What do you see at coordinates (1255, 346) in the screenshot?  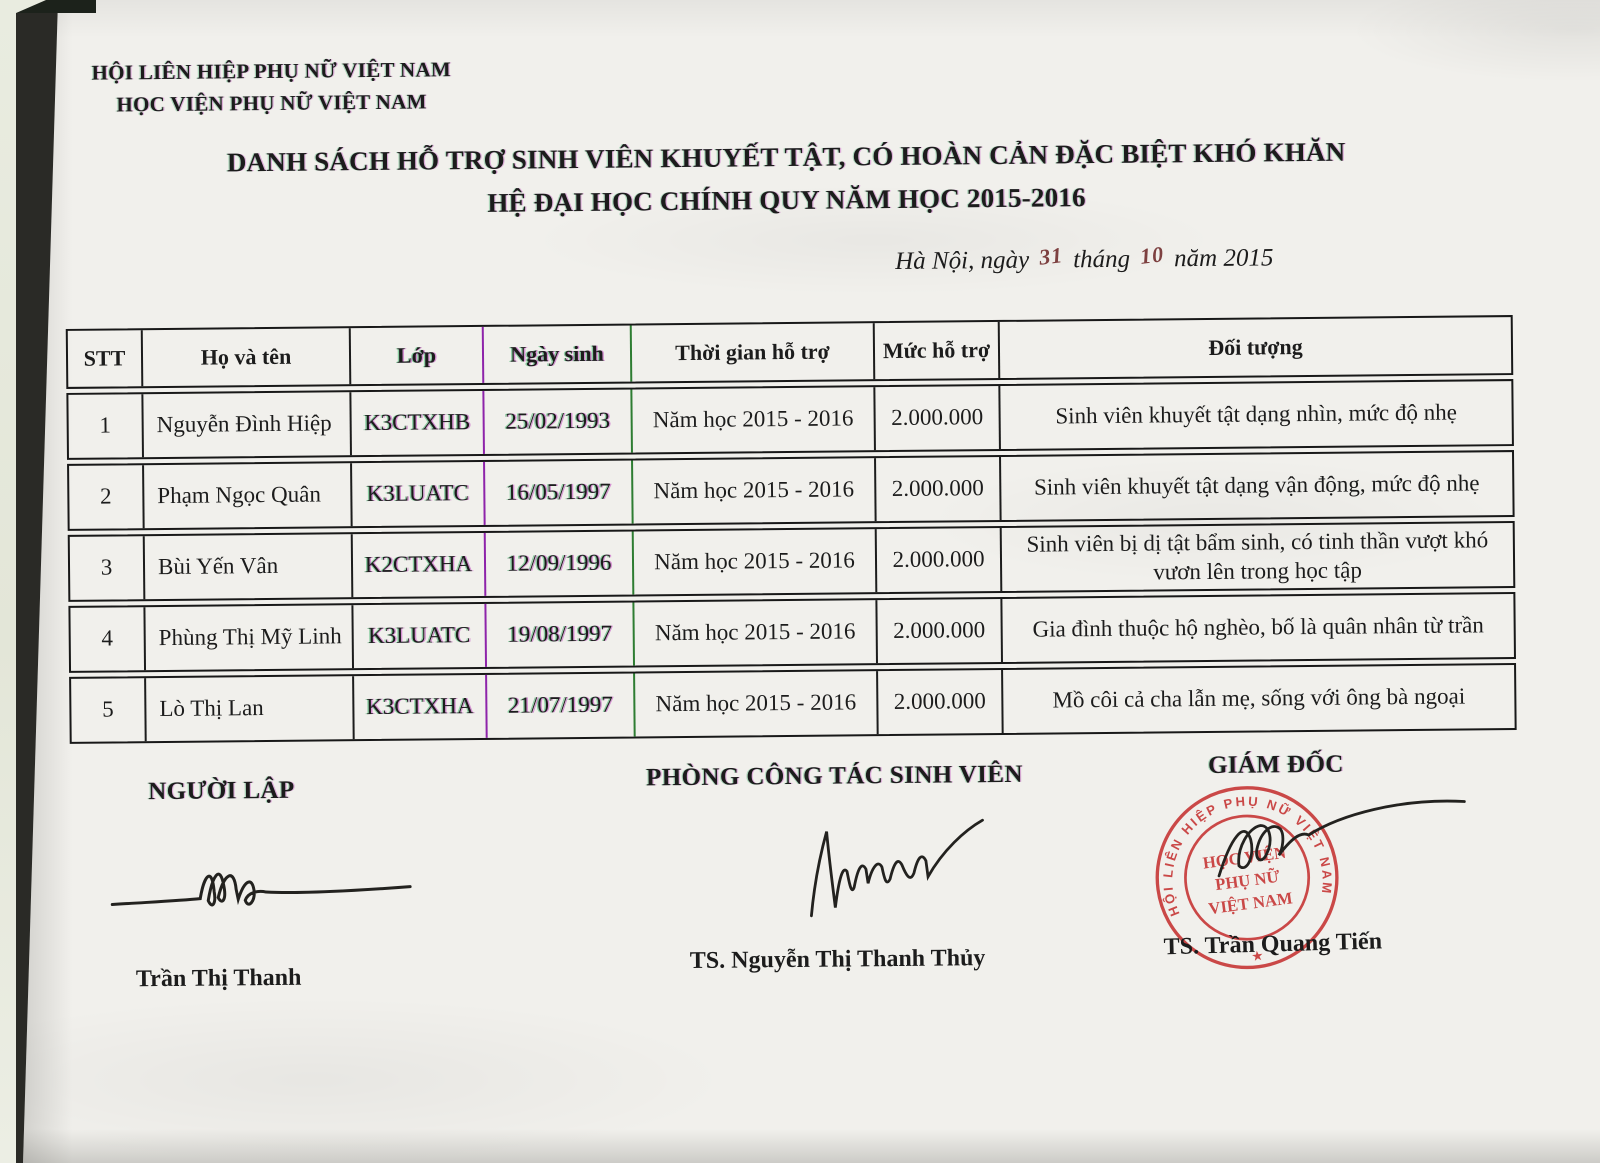 I see `col-header-category: Đối tượng` at bounding box center [1255, 346].